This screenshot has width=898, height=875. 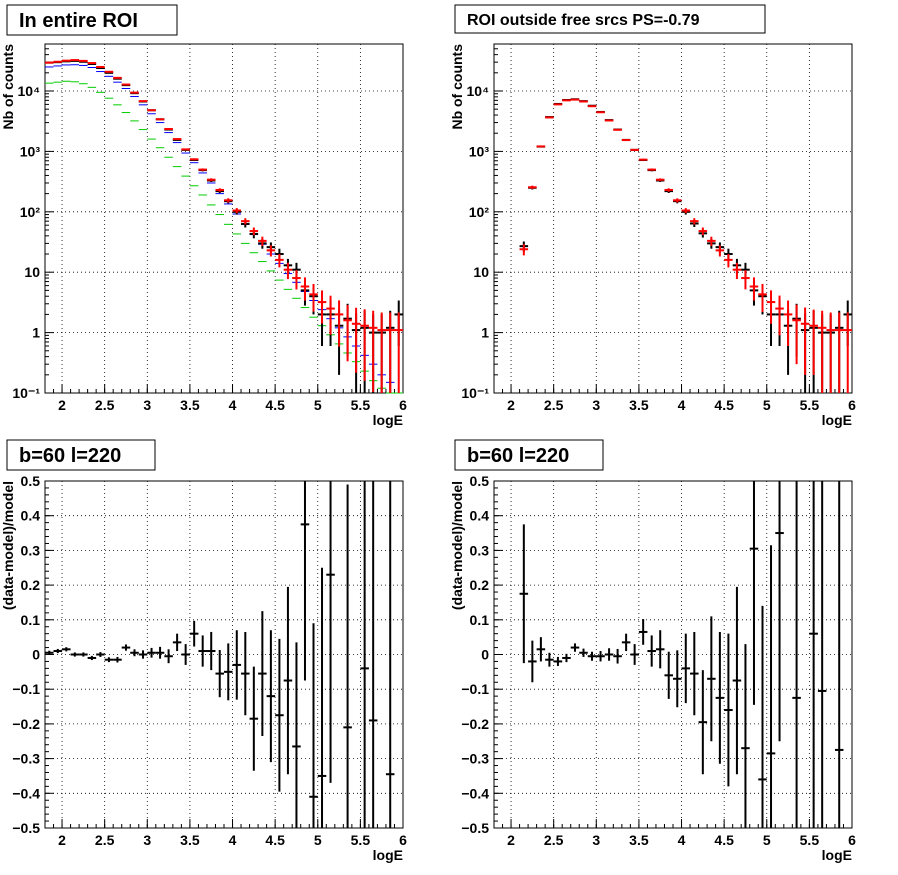 What do you see at coordinates (681, 654) in the screenshot?
I see `residual-series` at bounding box center [681, 654].